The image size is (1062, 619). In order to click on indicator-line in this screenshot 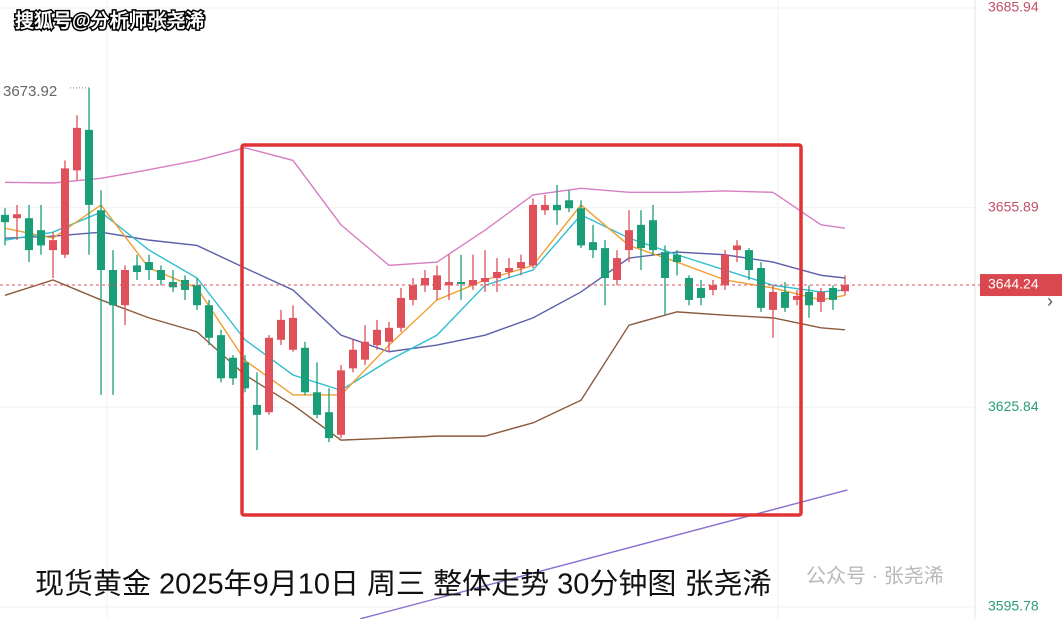, I will do `click(604, 554)`.